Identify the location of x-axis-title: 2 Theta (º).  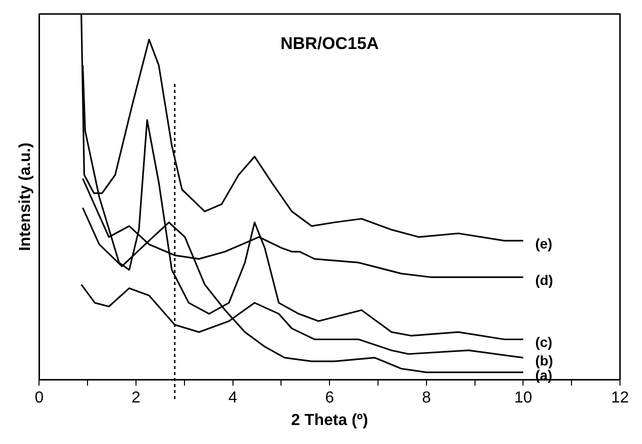
(329, 420).